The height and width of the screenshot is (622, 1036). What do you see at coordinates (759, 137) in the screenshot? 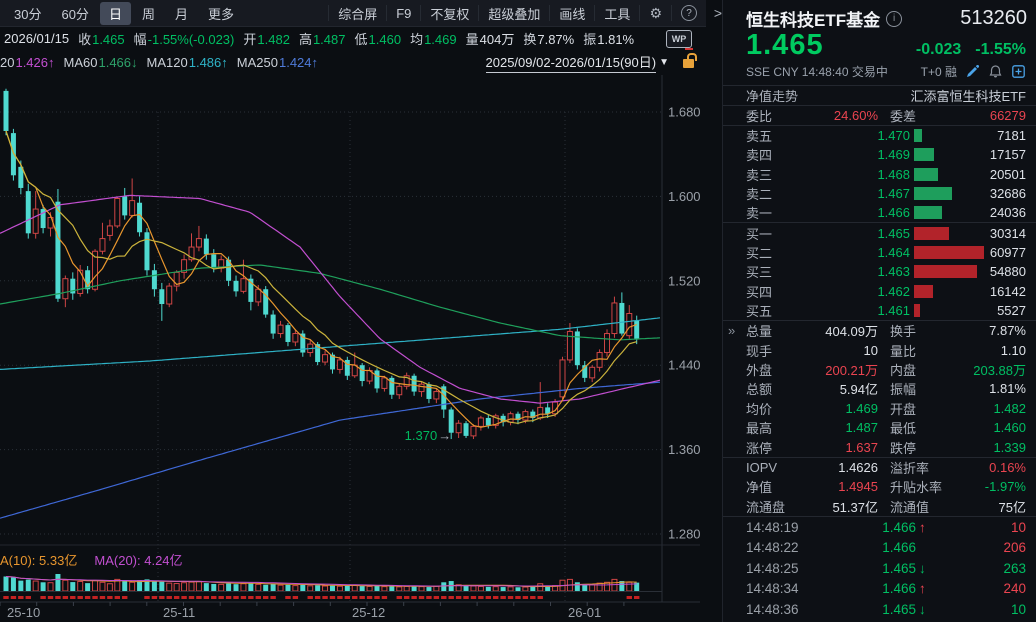
I see `book-level-label: 卖五` at bounding box center [759, 137].